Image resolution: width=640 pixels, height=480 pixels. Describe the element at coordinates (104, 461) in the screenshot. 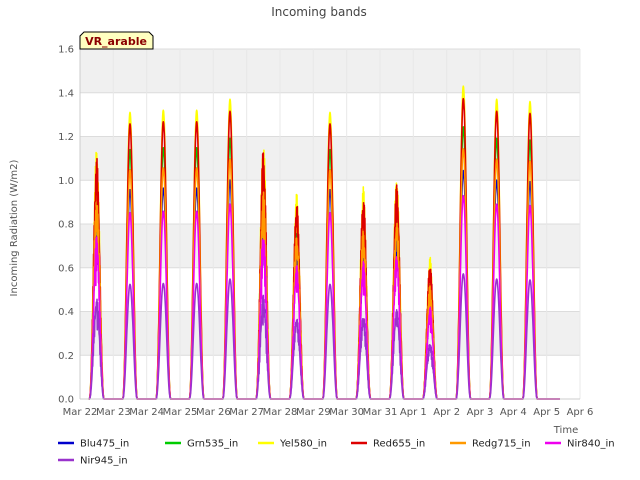

I see `legend-label: Nir945_in` at that location.